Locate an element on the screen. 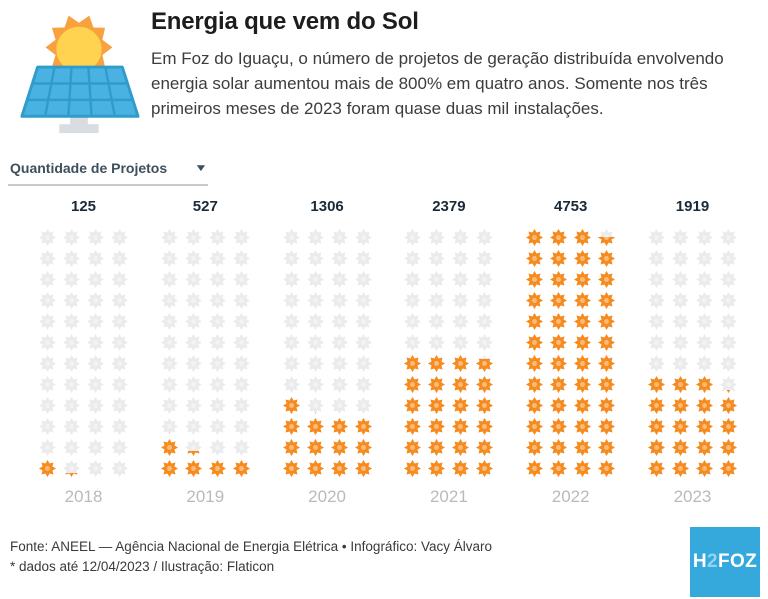 The width and height of the screenshot is (768, 599). metric-dropdown: Quantidade de Projetos ▼ is located at coordinates (108, 172).